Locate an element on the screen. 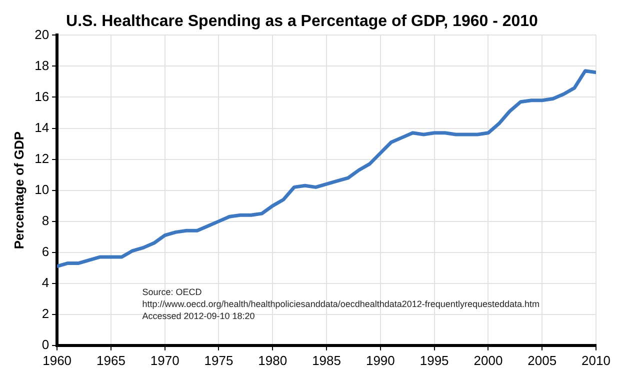 This screenshot has width=626, height=380. x-tick-label: 1990 is located at coordinates (380, 360).